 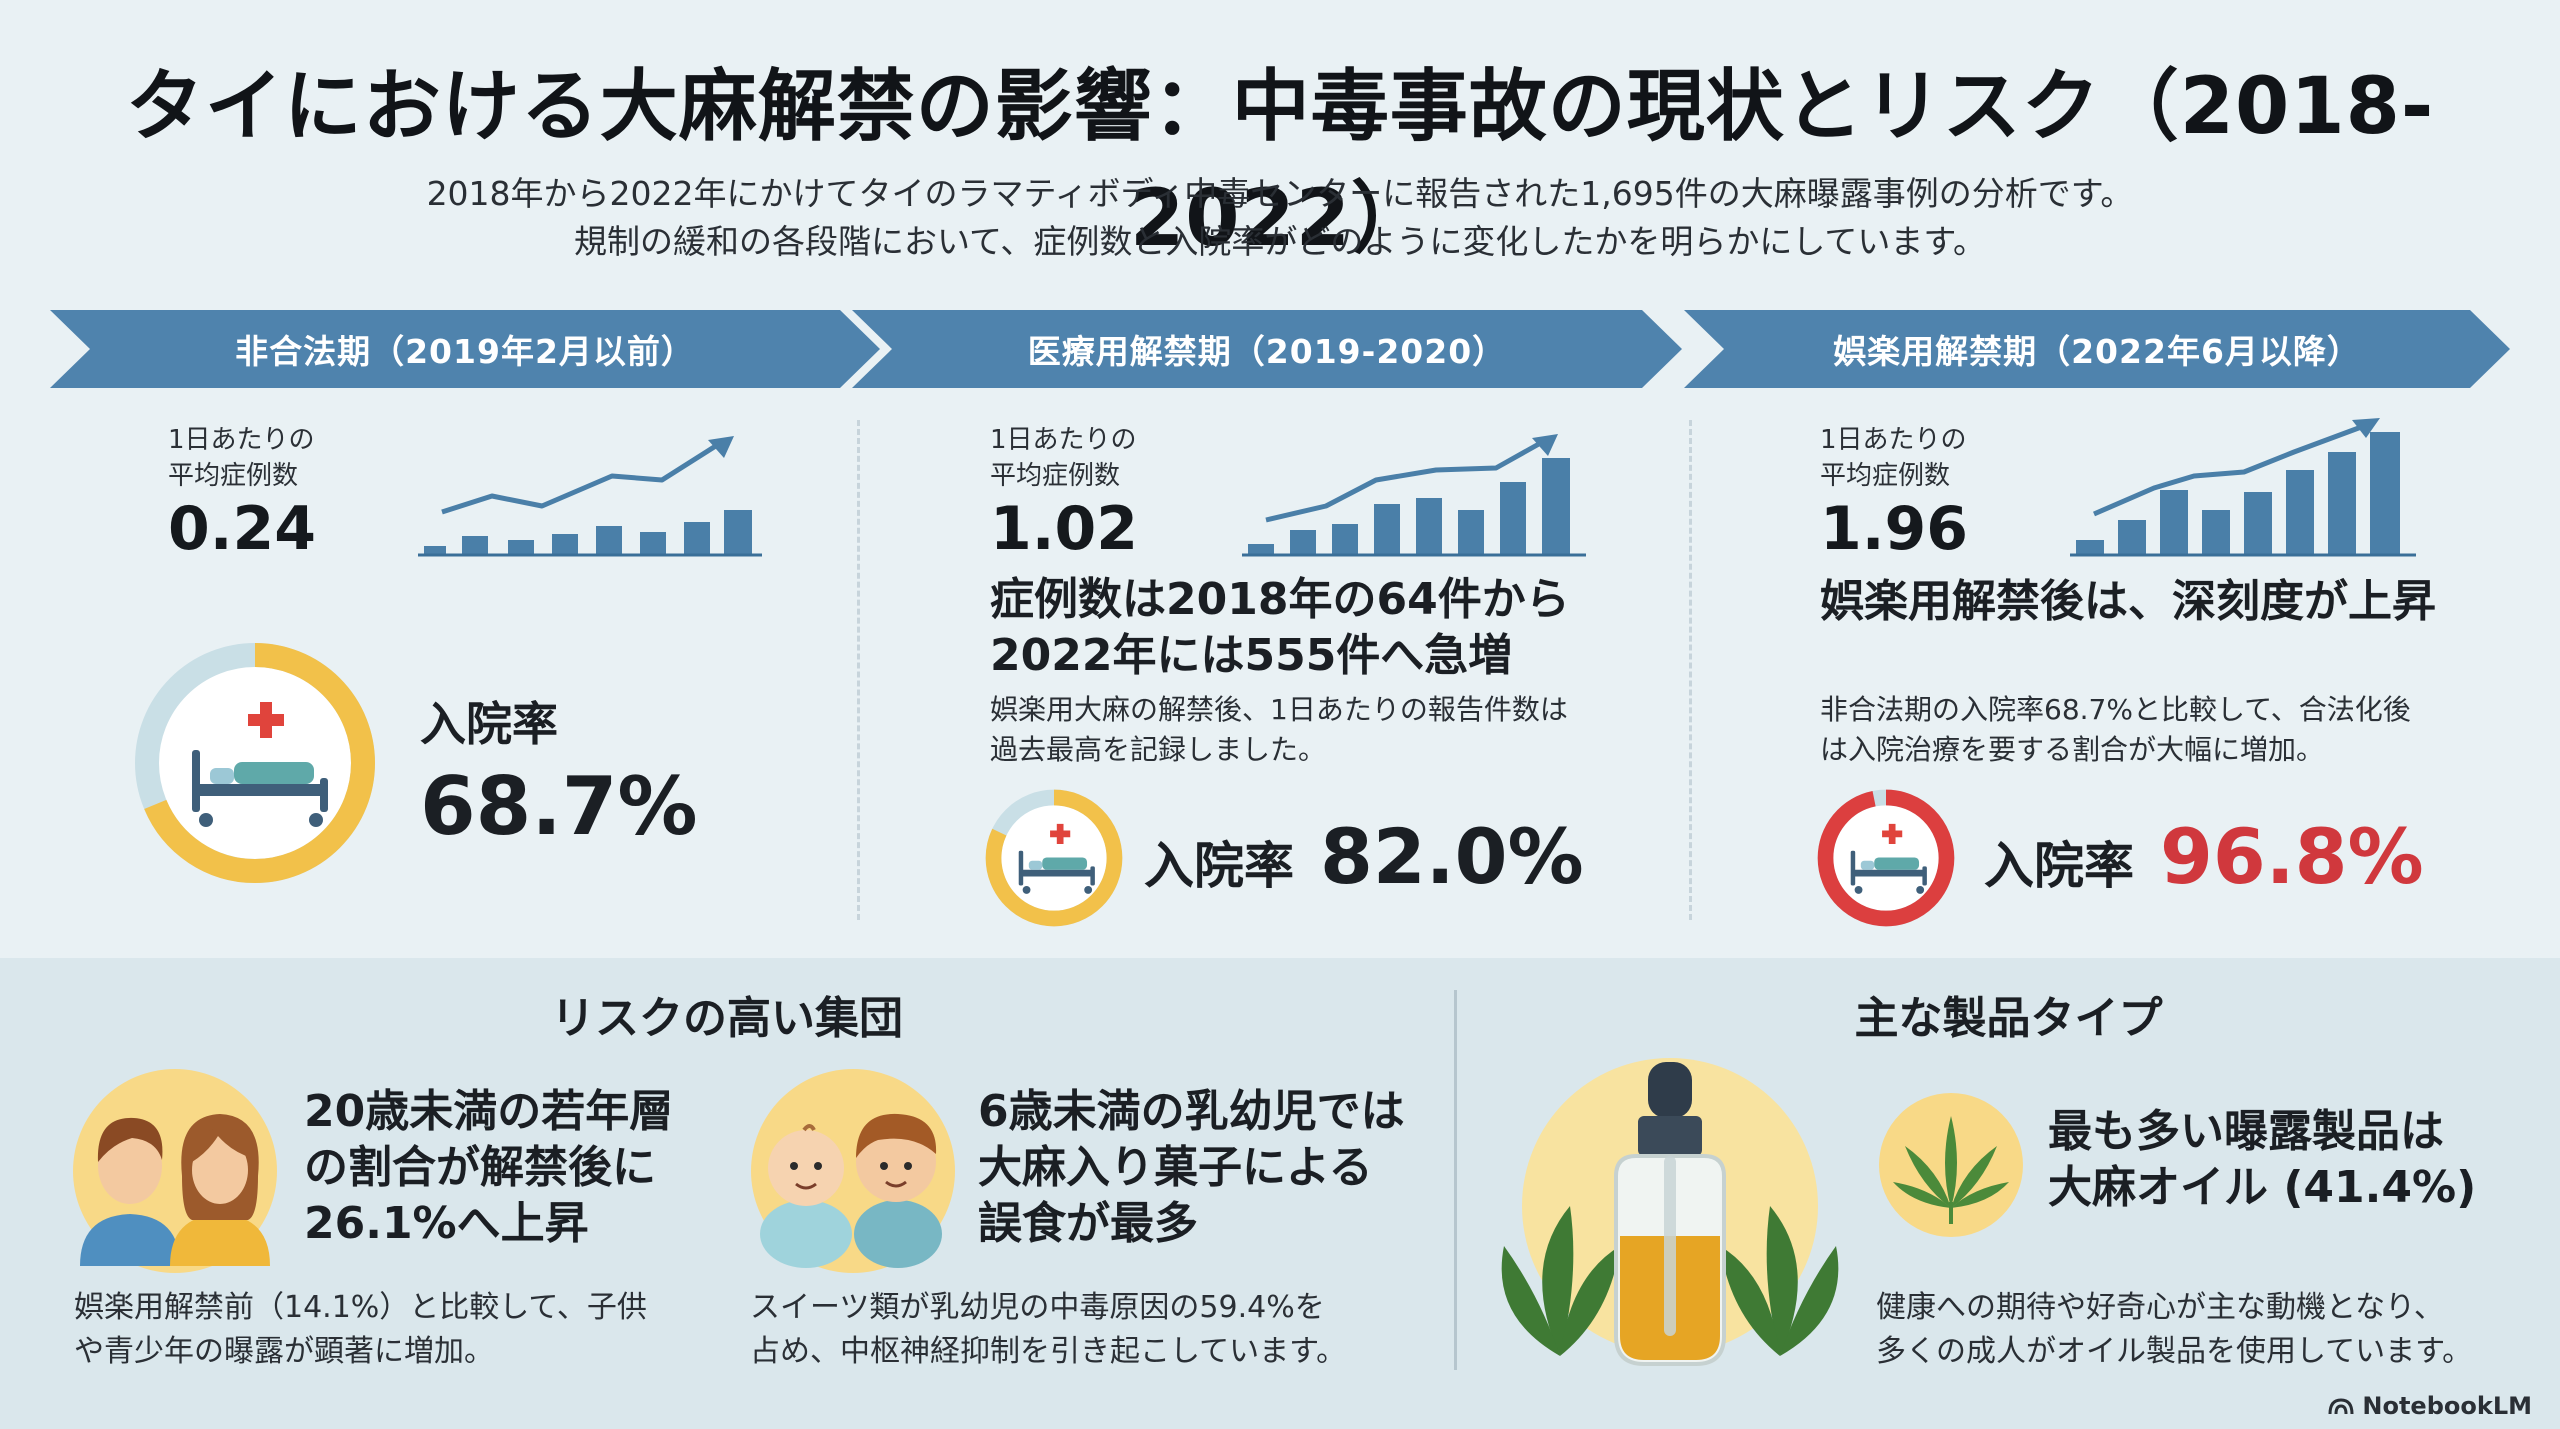 I want to click on body-line: 健康への期待や好奇心が主な動機となり、, so click(x=2160, y=1307).